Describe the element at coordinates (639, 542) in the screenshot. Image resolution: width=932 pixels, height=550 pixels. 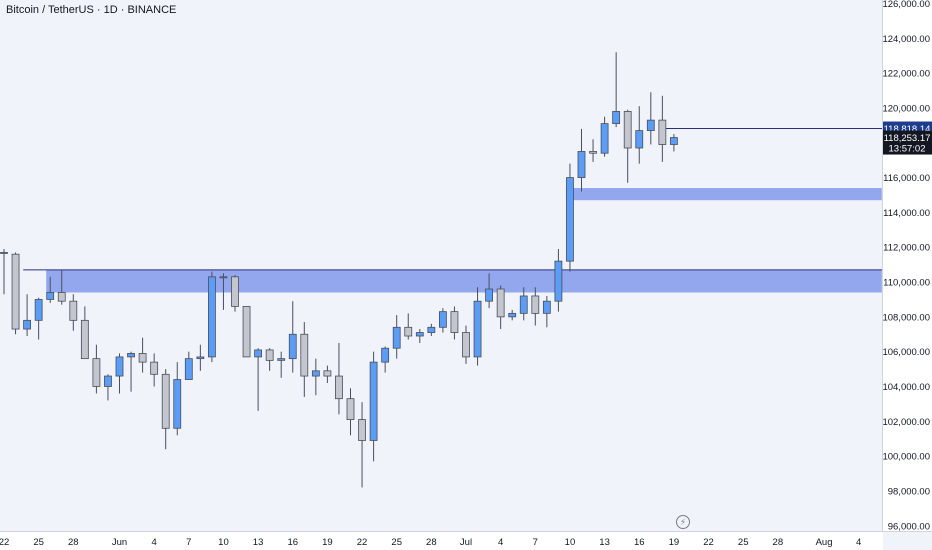
I see `x-tick-label: 16` at that location.